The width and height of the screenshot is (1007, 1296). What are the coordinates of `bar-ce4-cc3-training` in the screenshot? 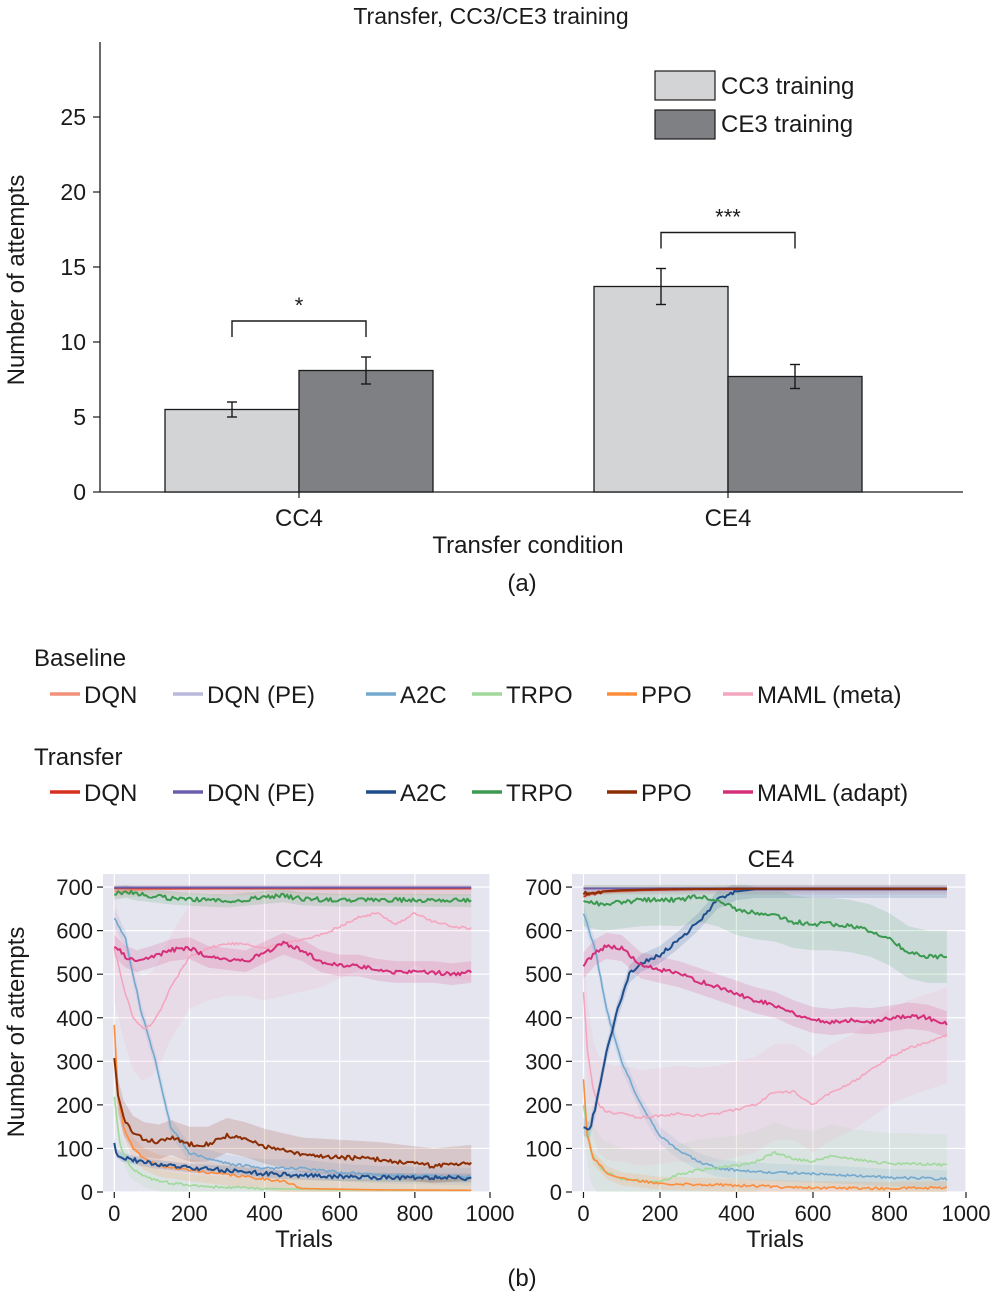 It's located at (661, 389).